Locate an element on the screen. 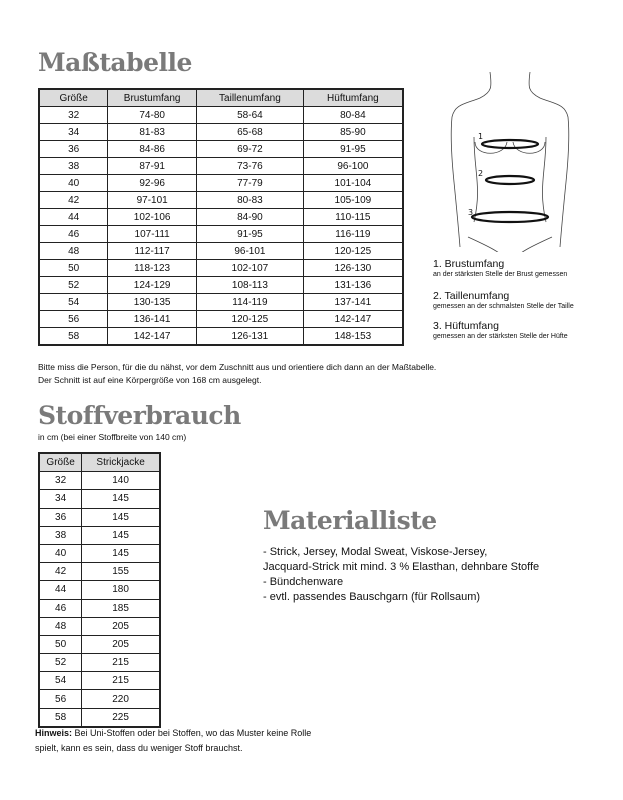 The image size is (623, 800). table-row: 32 74-80 58-64 80-84 is located at coordinates (221, 115).